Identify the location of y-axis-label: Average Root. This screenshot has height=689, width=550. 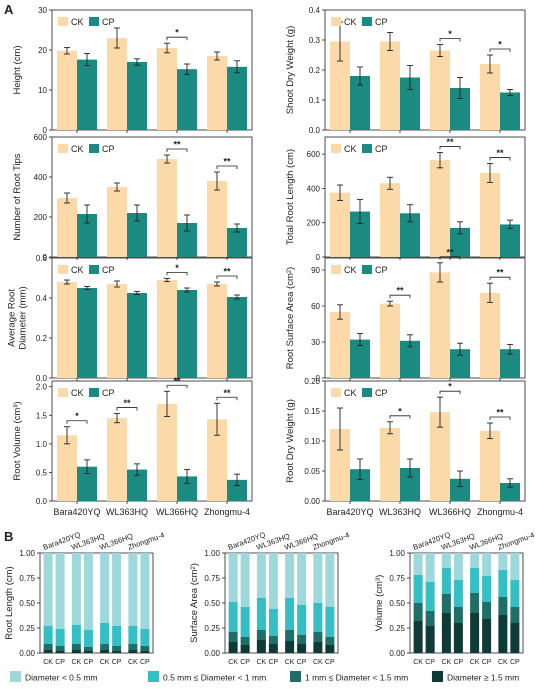
(12, 318).